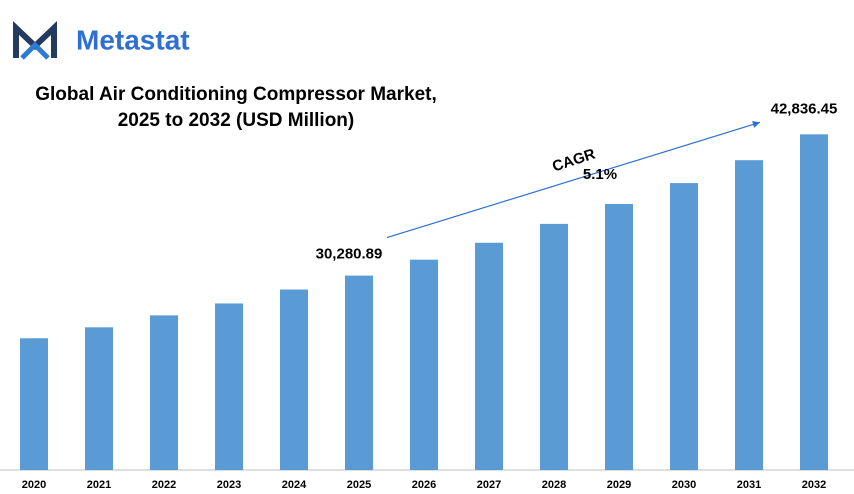  Describe the element at coordinates (814, 485) in the screenshot. I see `x-tick-label: 2032` at that location.